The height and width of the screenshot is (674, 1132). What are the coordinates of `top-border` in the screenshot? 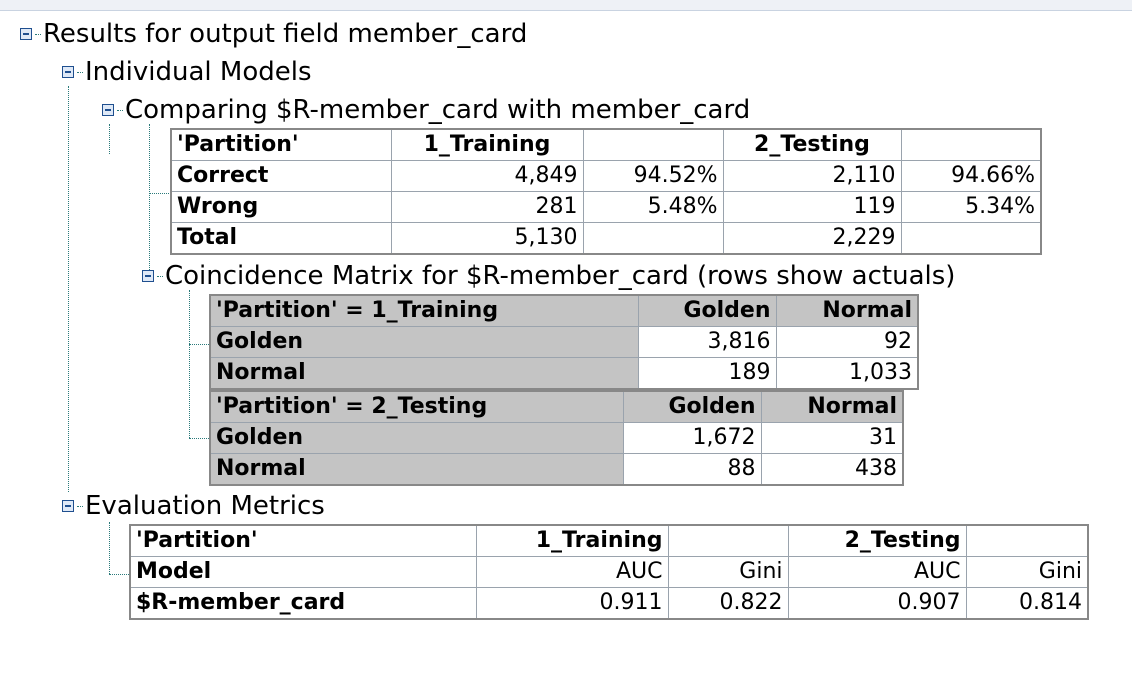 It's located at (566, 5).